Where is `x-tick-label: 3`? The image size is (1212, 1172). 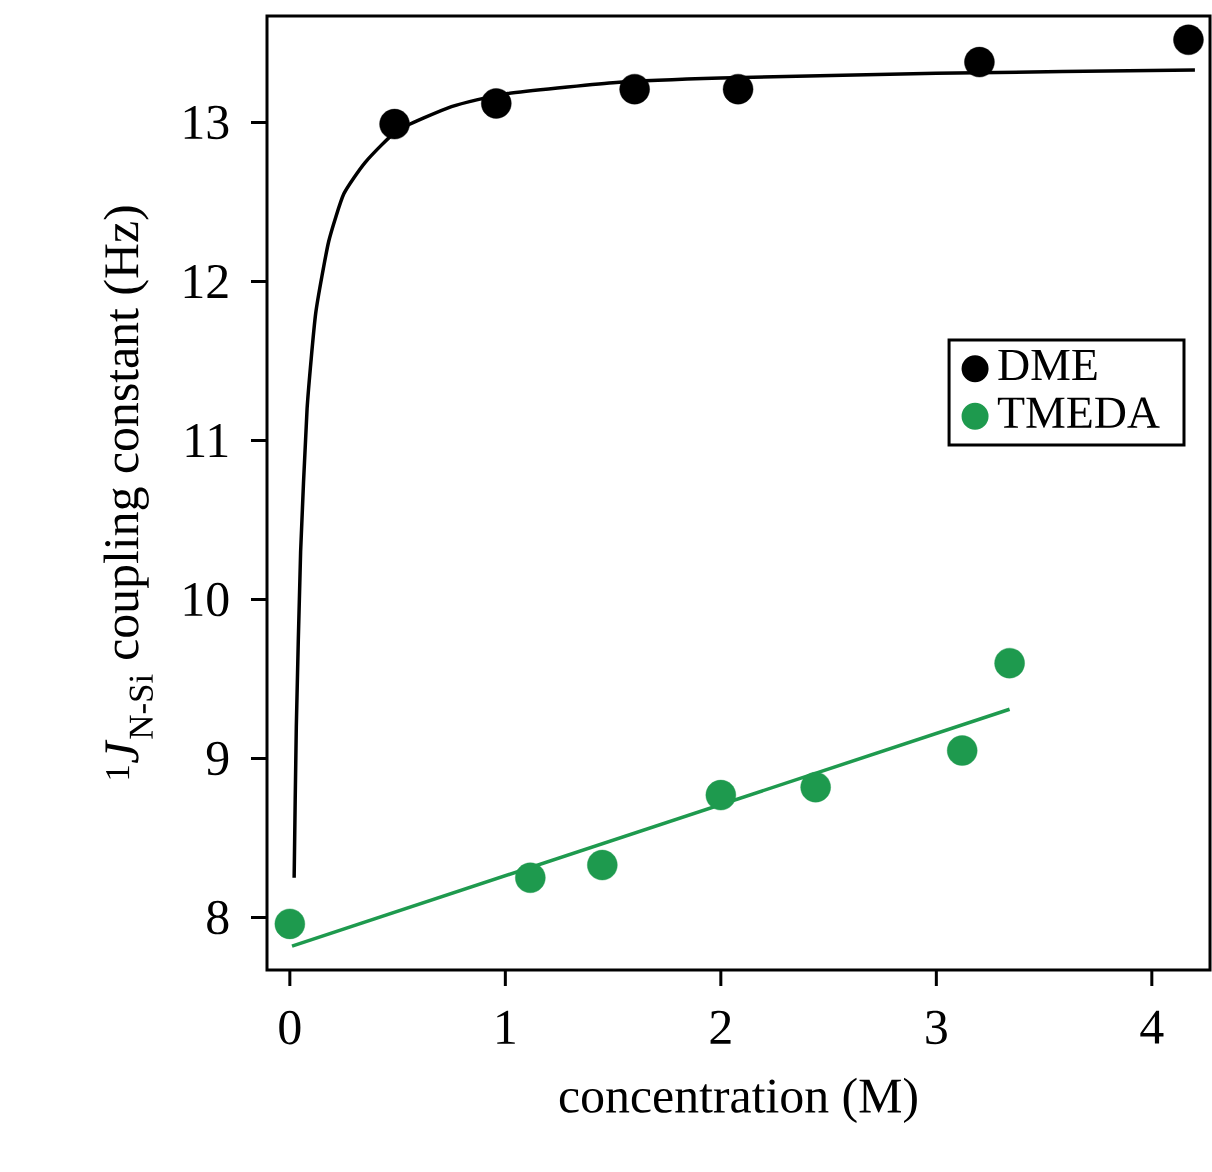
x-tick-label: 3 is located at coordinates (936, 1027).